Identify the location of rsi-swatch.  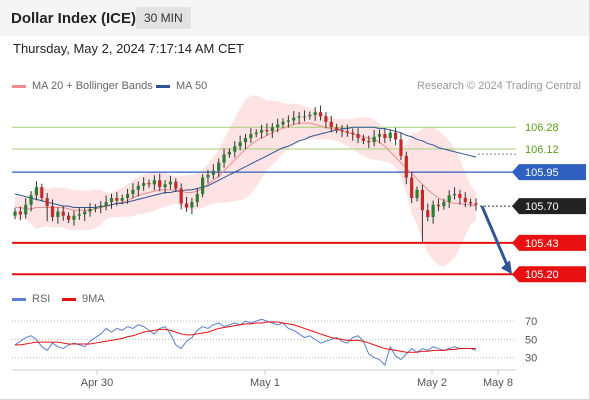
(19, 299).